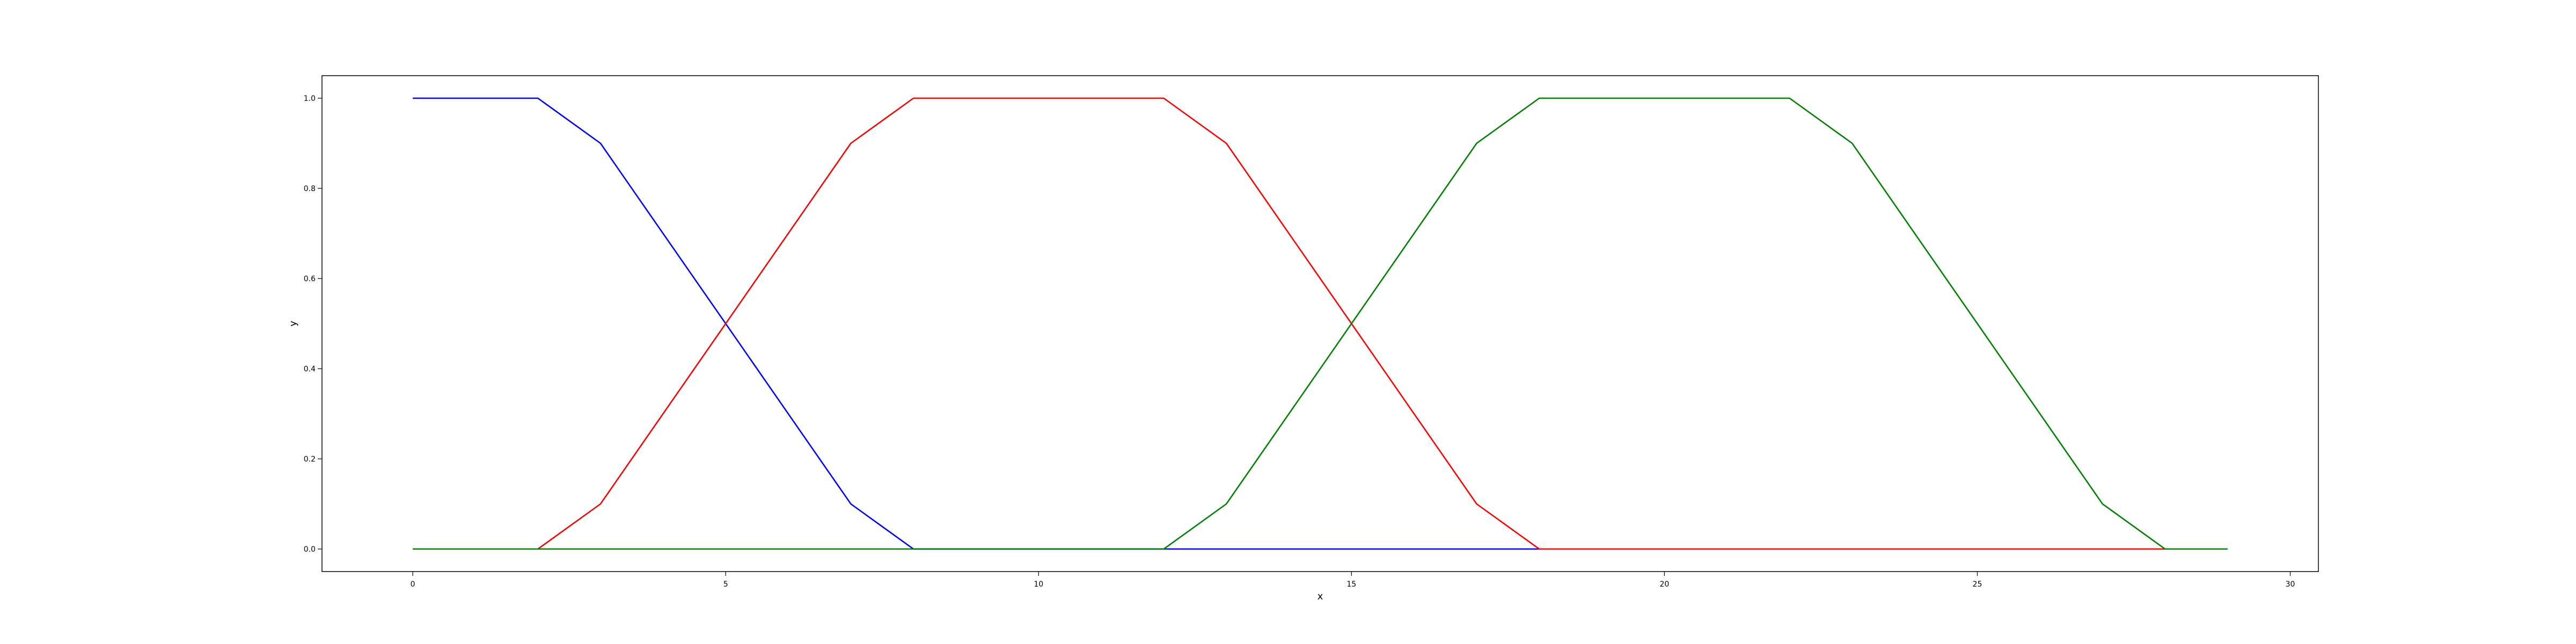 The height and width of the screenshot is (644, 2576). What do you see at coordinates (310, 279) in the screenshot?
I see `y-tick-label: 0.6` at bounding box center [310, 279].